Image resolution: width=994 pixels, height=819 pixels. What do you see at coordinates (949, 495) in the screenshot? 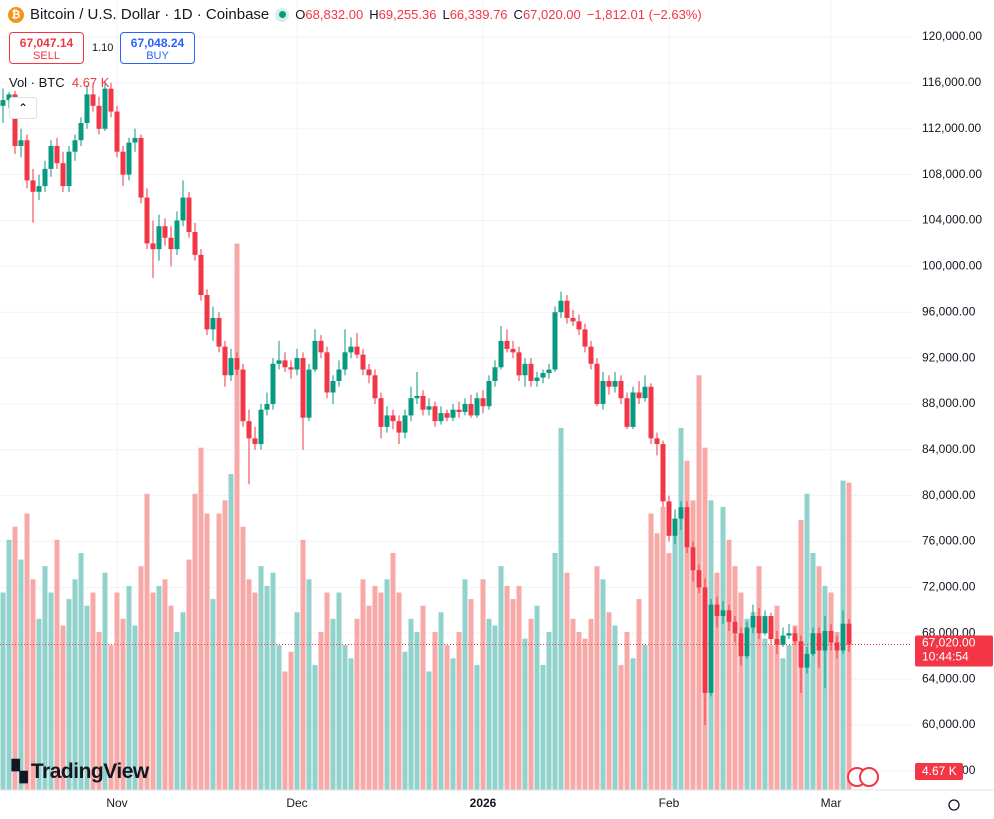
I see `y-tick-label: 80,000.00` at bounding box center [949, 495].